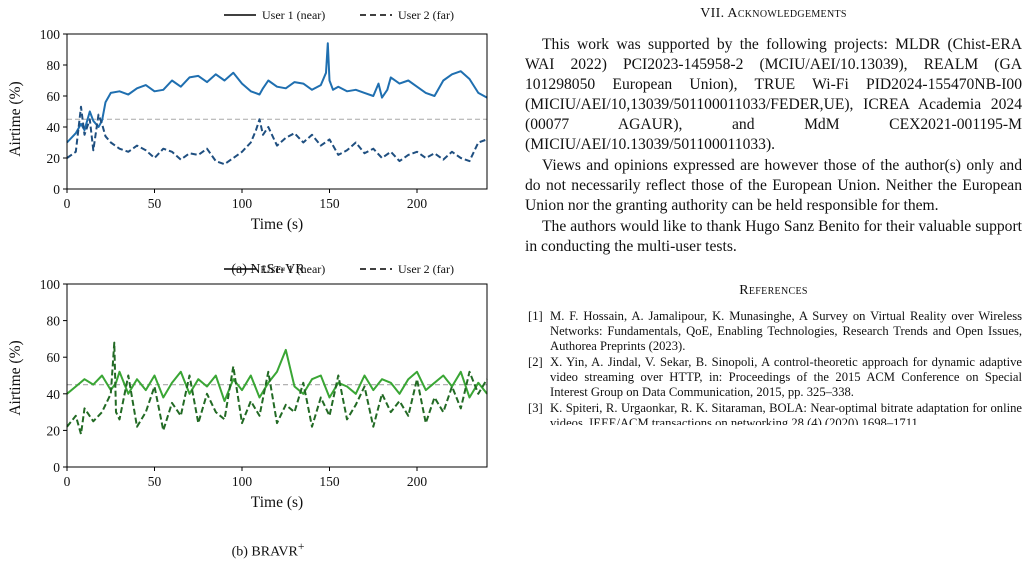  I want to click on acknowledgements-heading-text: Acknowledgements, so click(787, 13).